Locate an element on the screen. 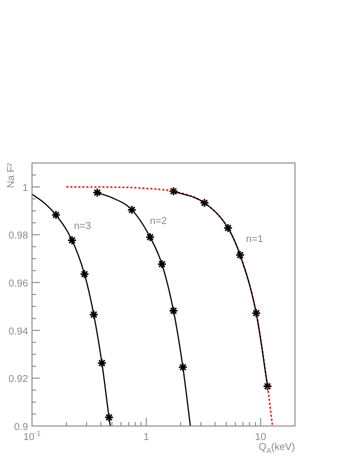  y-tick-label: 0.92 is located at coordinates (18, 380).